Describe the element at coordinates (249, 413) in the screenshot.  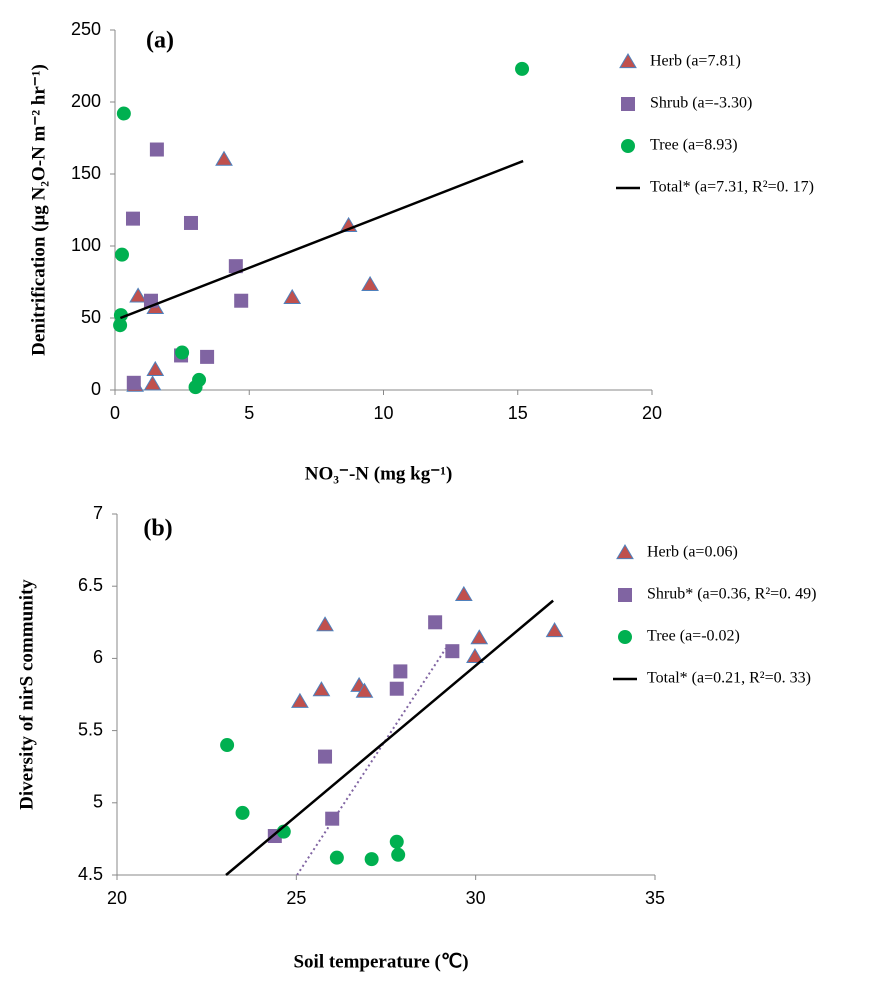
I see `x-tick-label: 5` at that location.